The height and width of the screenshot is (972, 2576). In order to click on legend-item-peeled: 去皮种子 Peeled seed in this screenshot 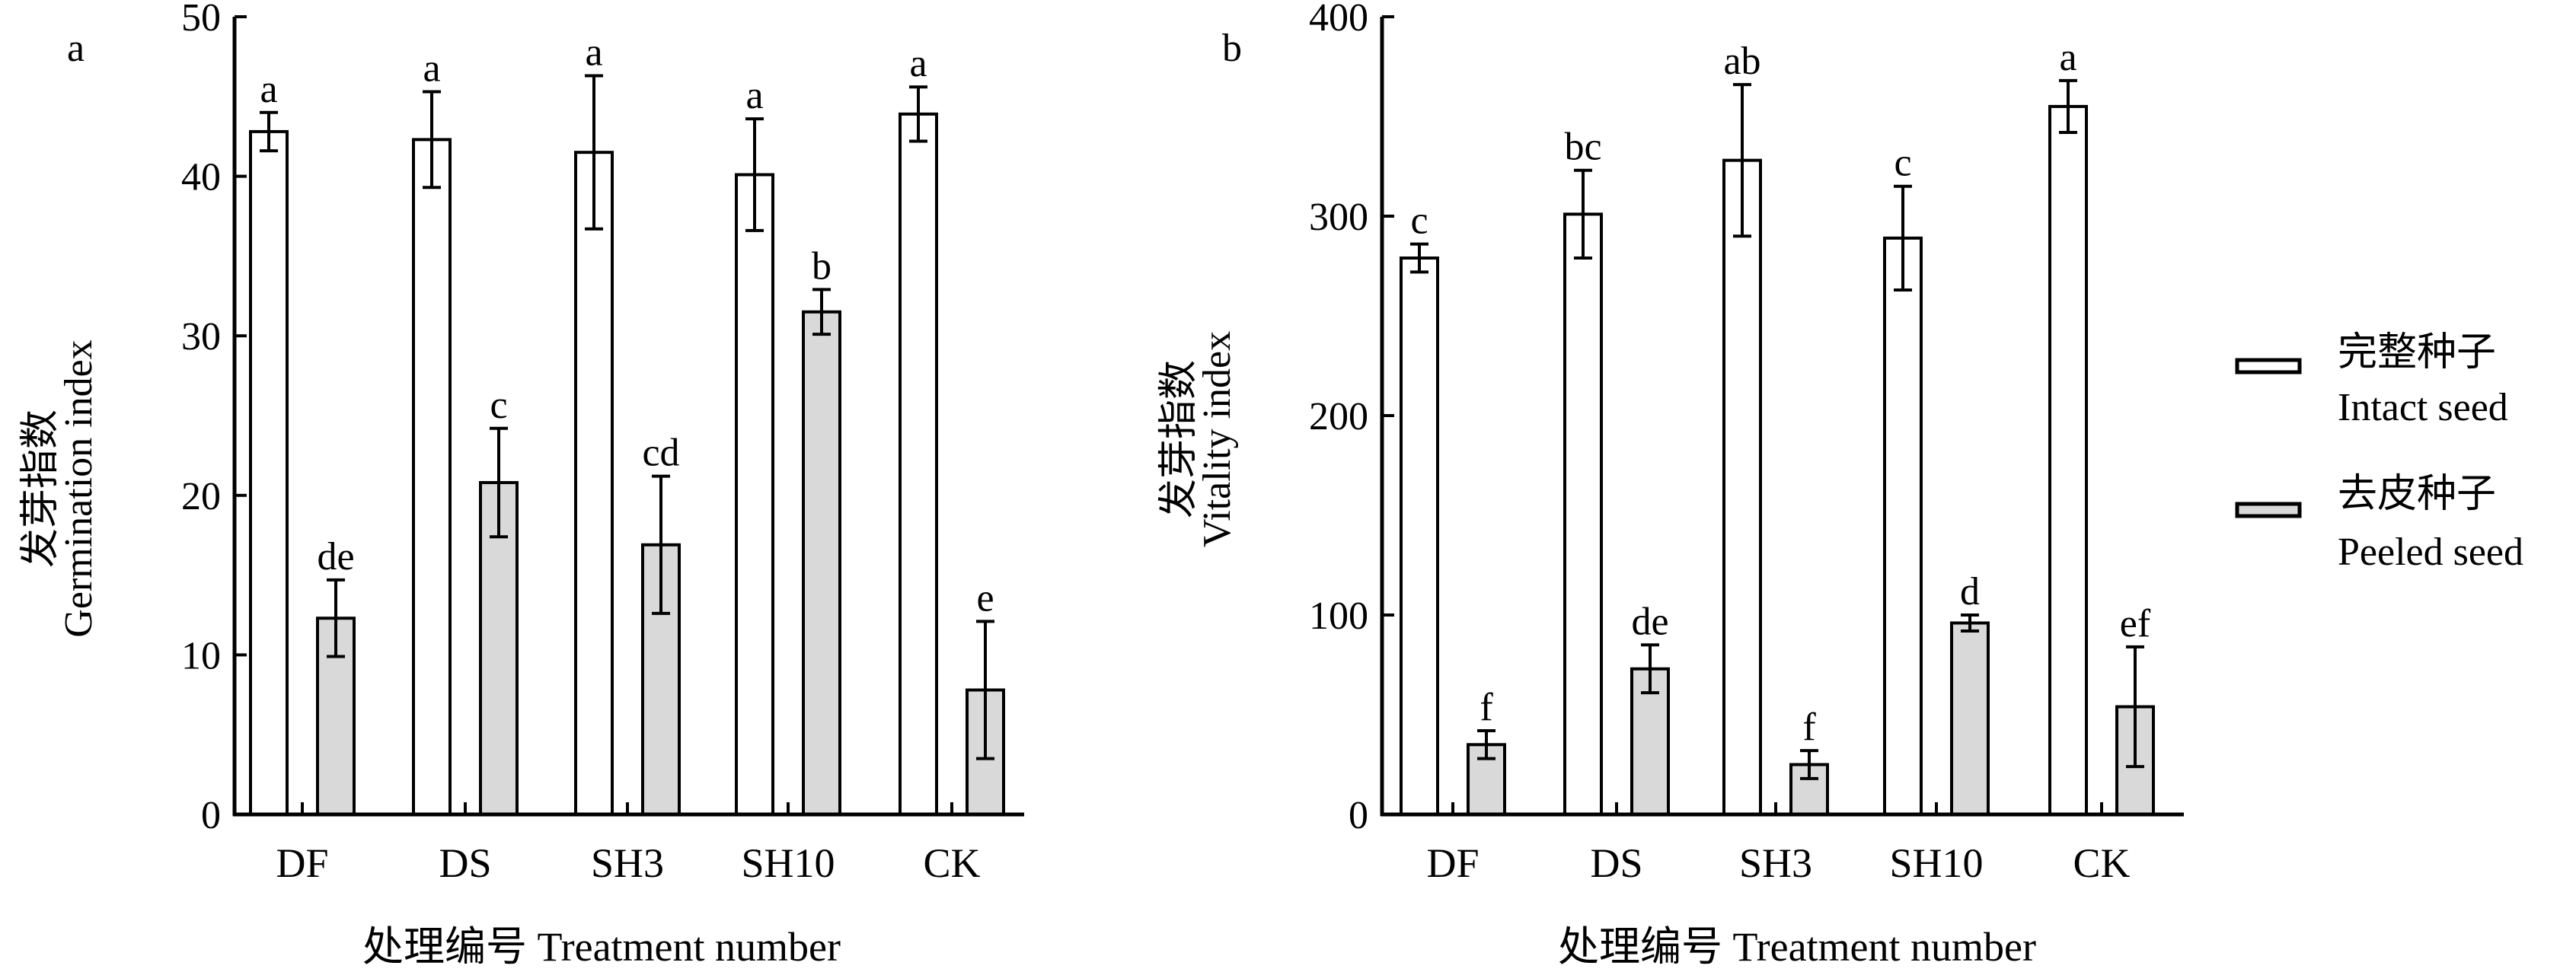, I will do `click(2379, 523)`.